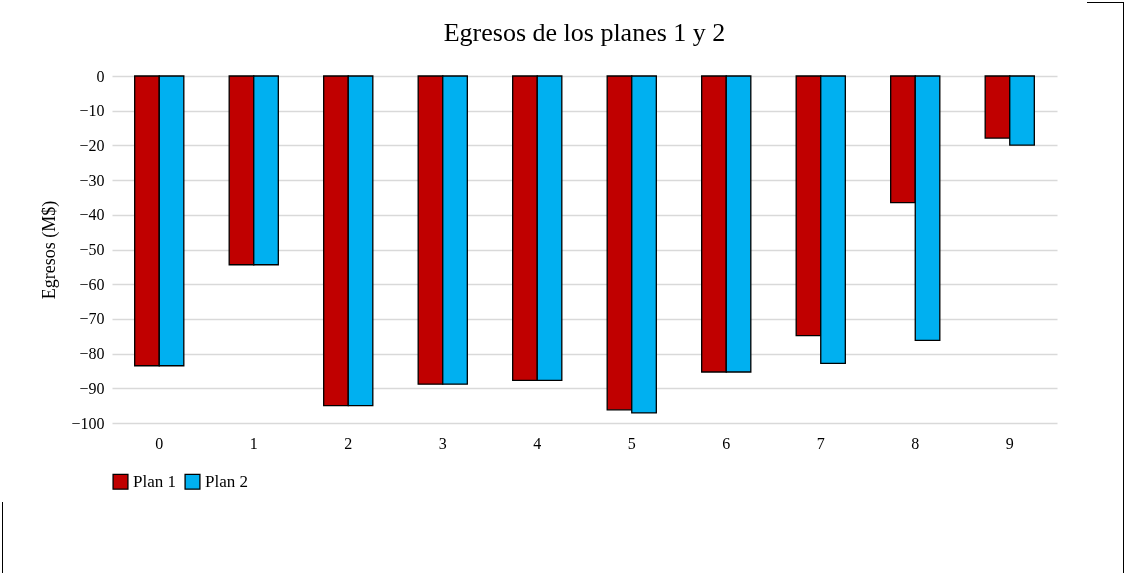  I want to click on y-tick-label: 0, so click(100, 76).